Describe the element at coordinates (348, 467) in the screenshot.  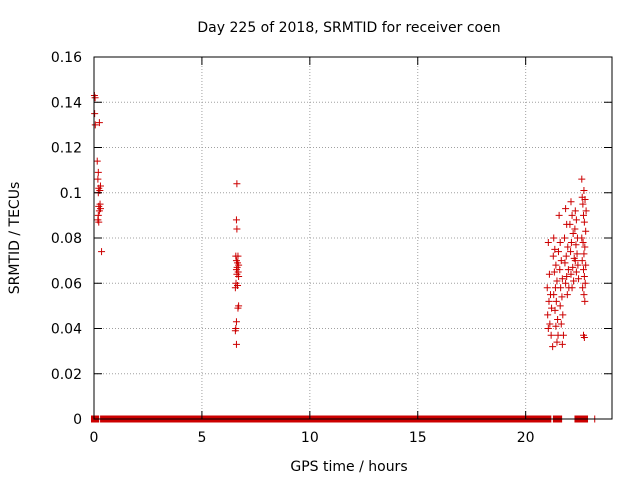
I see `x-axis-label: GPS time / hours` at that location.